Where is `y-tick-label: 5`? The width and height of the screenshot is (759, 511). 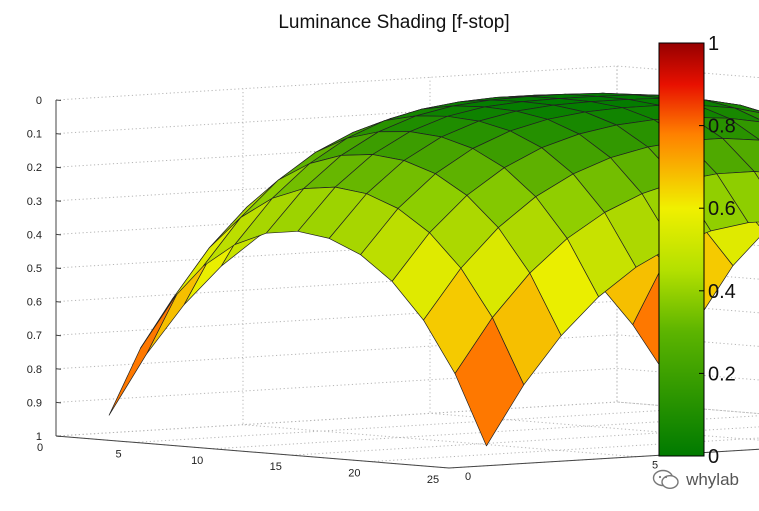
y-tick-label: 5 is located at coordinates (655, 466).